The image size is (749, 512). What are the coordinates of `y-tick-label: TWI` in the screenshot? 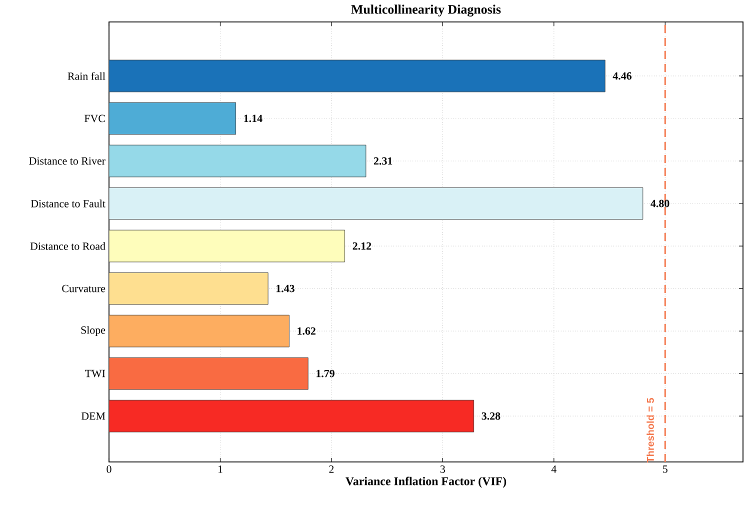 It's located at (95, 374).